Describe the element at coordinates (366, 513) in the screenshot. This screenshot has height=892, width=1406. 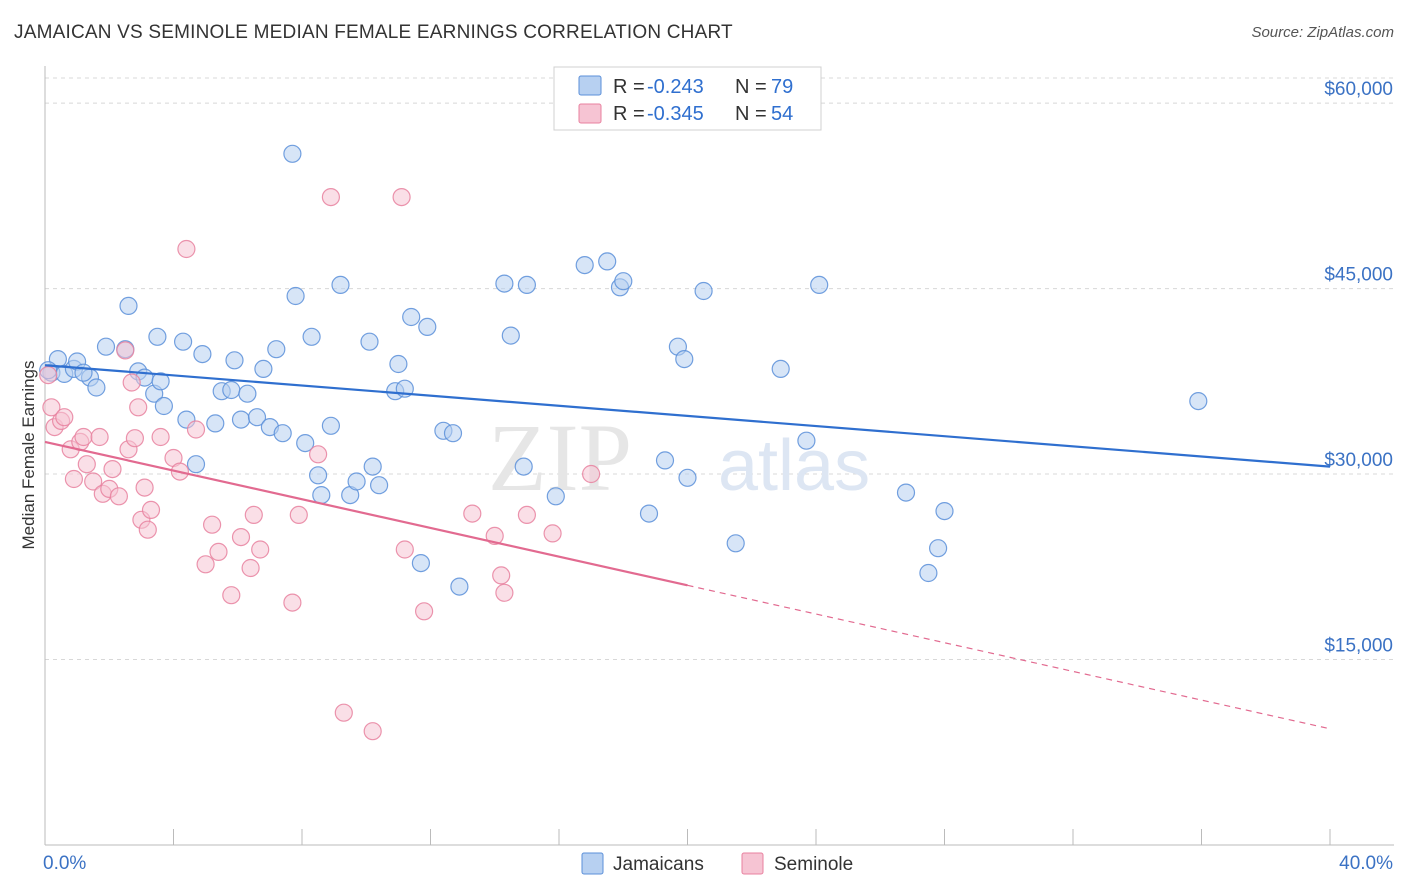
I see `trend-line-seminole` at that location.